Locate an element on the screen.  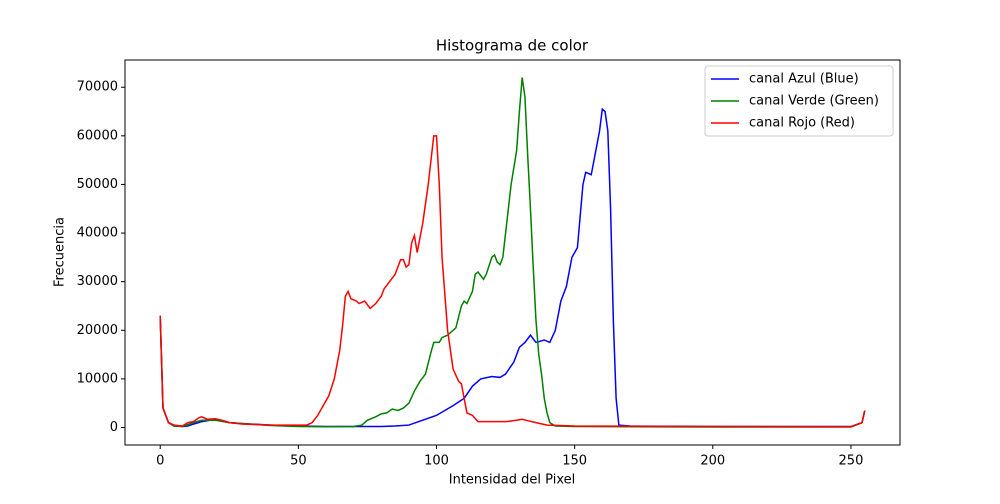
chart-title: Histograma de color is located at coordinates (512, 46).